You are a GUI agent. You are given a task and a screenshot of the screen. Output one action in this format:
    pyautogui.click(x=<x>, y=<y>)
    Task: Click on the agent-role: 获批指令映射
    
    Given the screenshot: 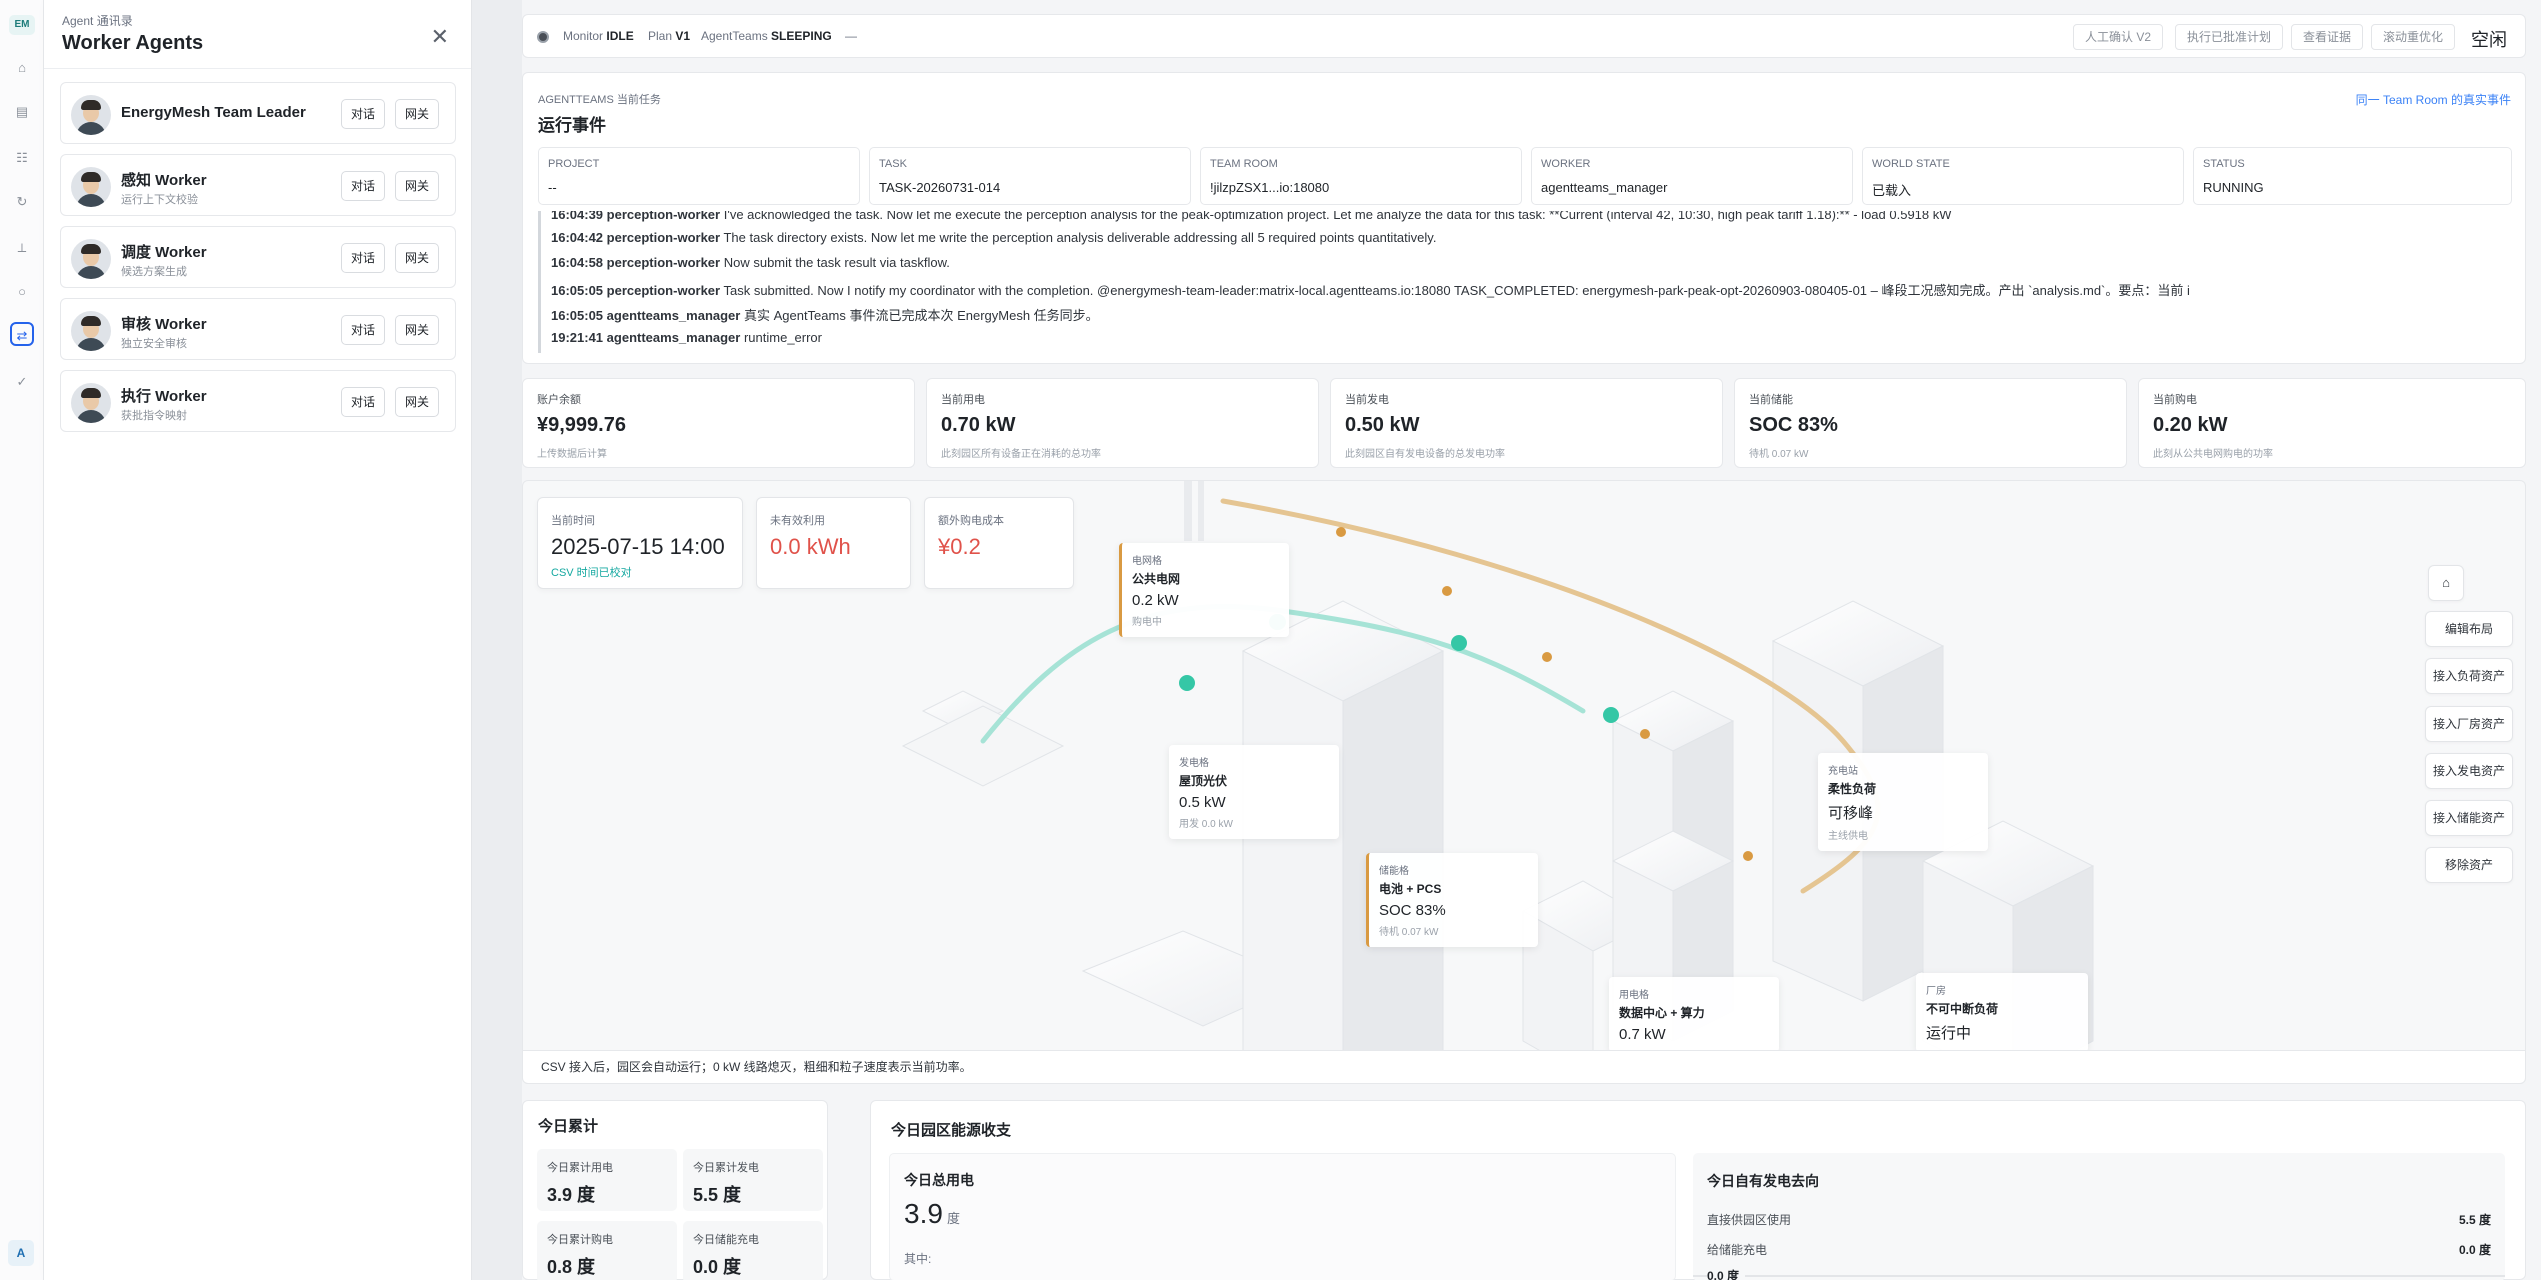 What is the action you would take?
    pyautogui.click(x=154, y=416)
    